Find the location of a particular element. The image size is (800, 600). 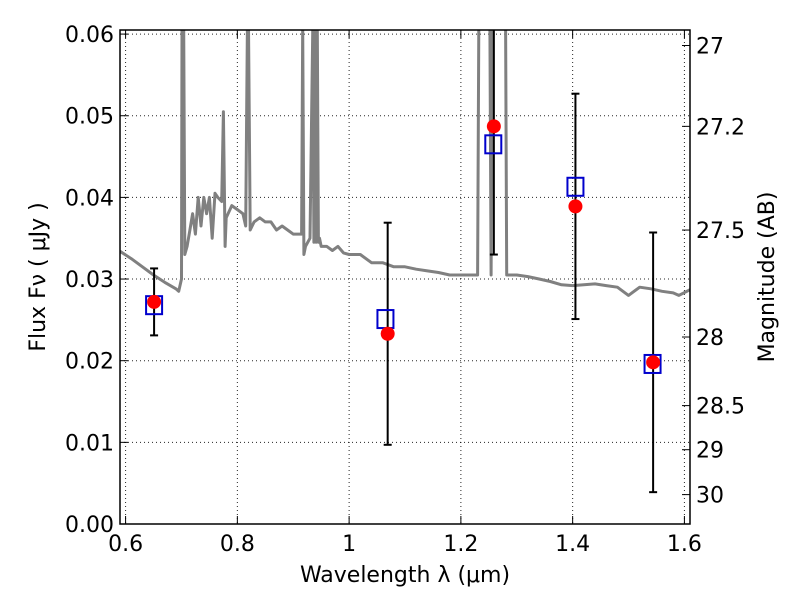

y-tick-label: 0.01 is located at coordinates (89, 443).